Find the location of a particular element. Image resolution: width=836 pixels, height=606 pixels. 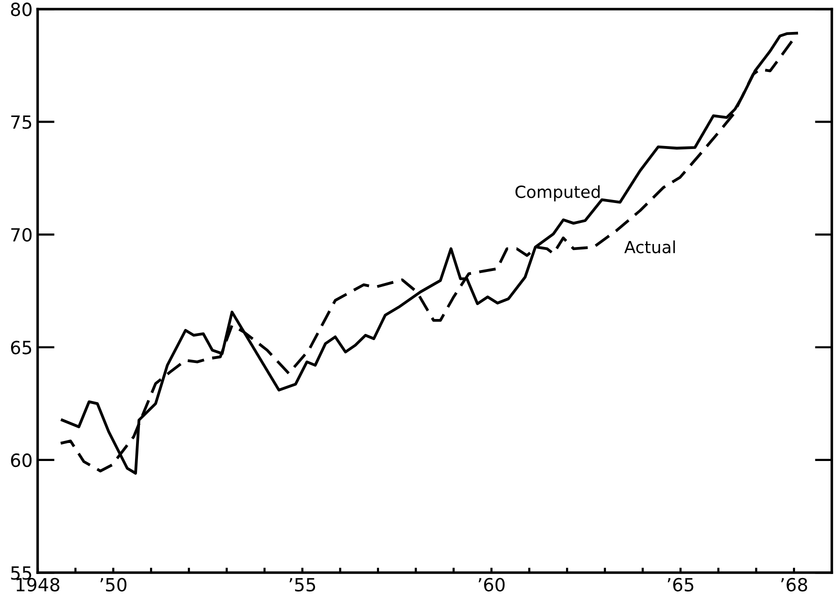

x-tick-label: ’55 is located at coordinates (303, 585).